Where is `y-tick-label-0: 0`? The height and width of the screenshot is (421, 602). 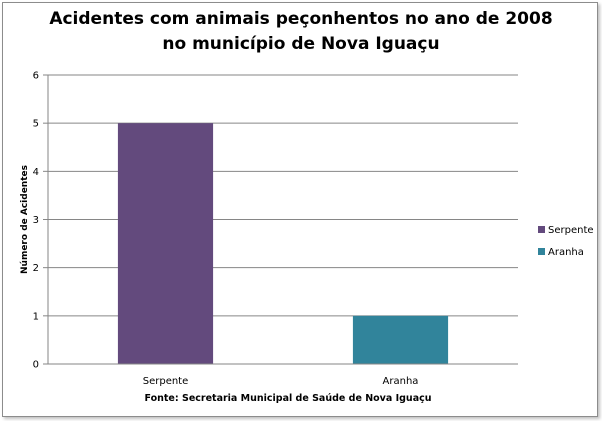
y-tick-label-0: 0 is located at coordinates (36, 365).